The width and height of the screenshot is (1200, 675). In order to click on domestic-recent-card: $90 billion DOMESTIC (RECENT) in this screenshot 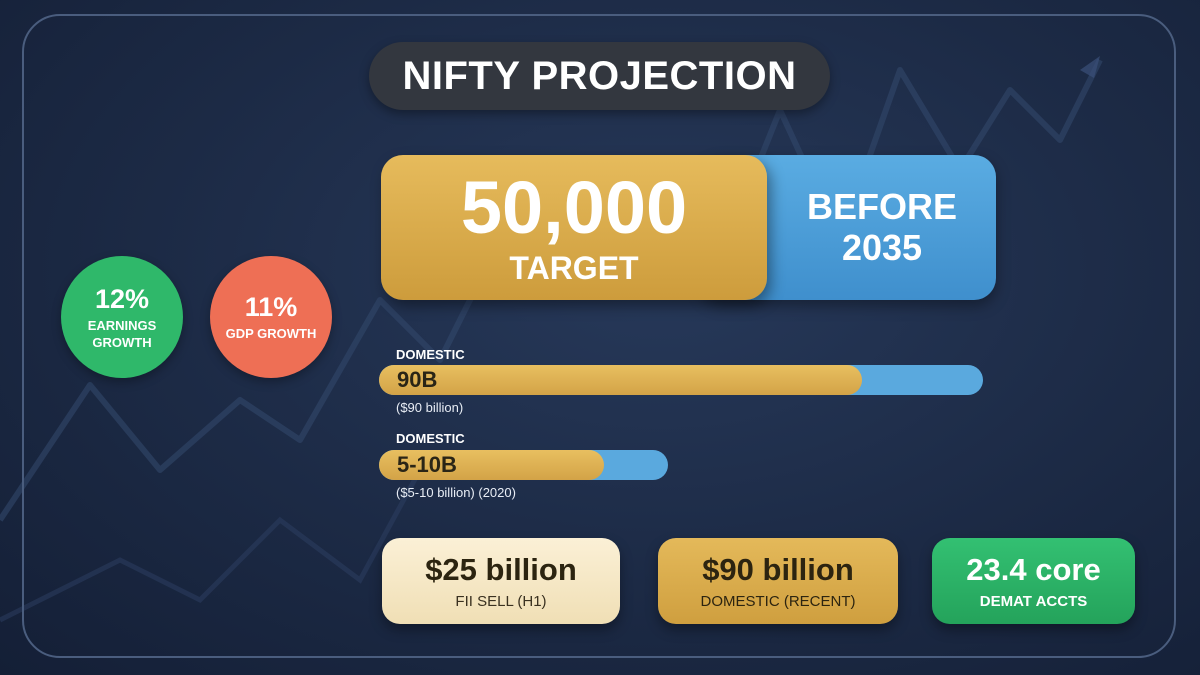, I will do `click(778, 581)`.